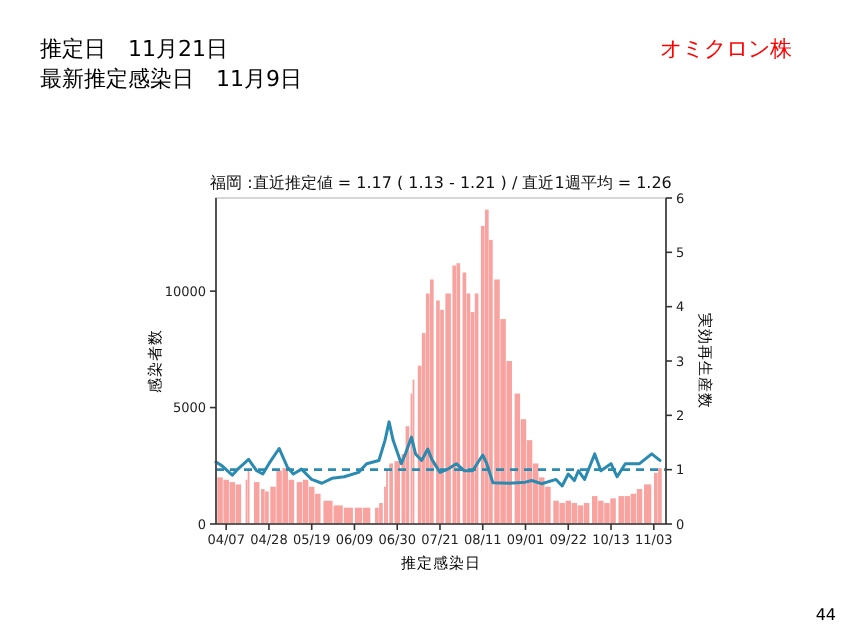  Describe the element at coordinates (438, 454) in the screenshot. I see `line-series` at that location.